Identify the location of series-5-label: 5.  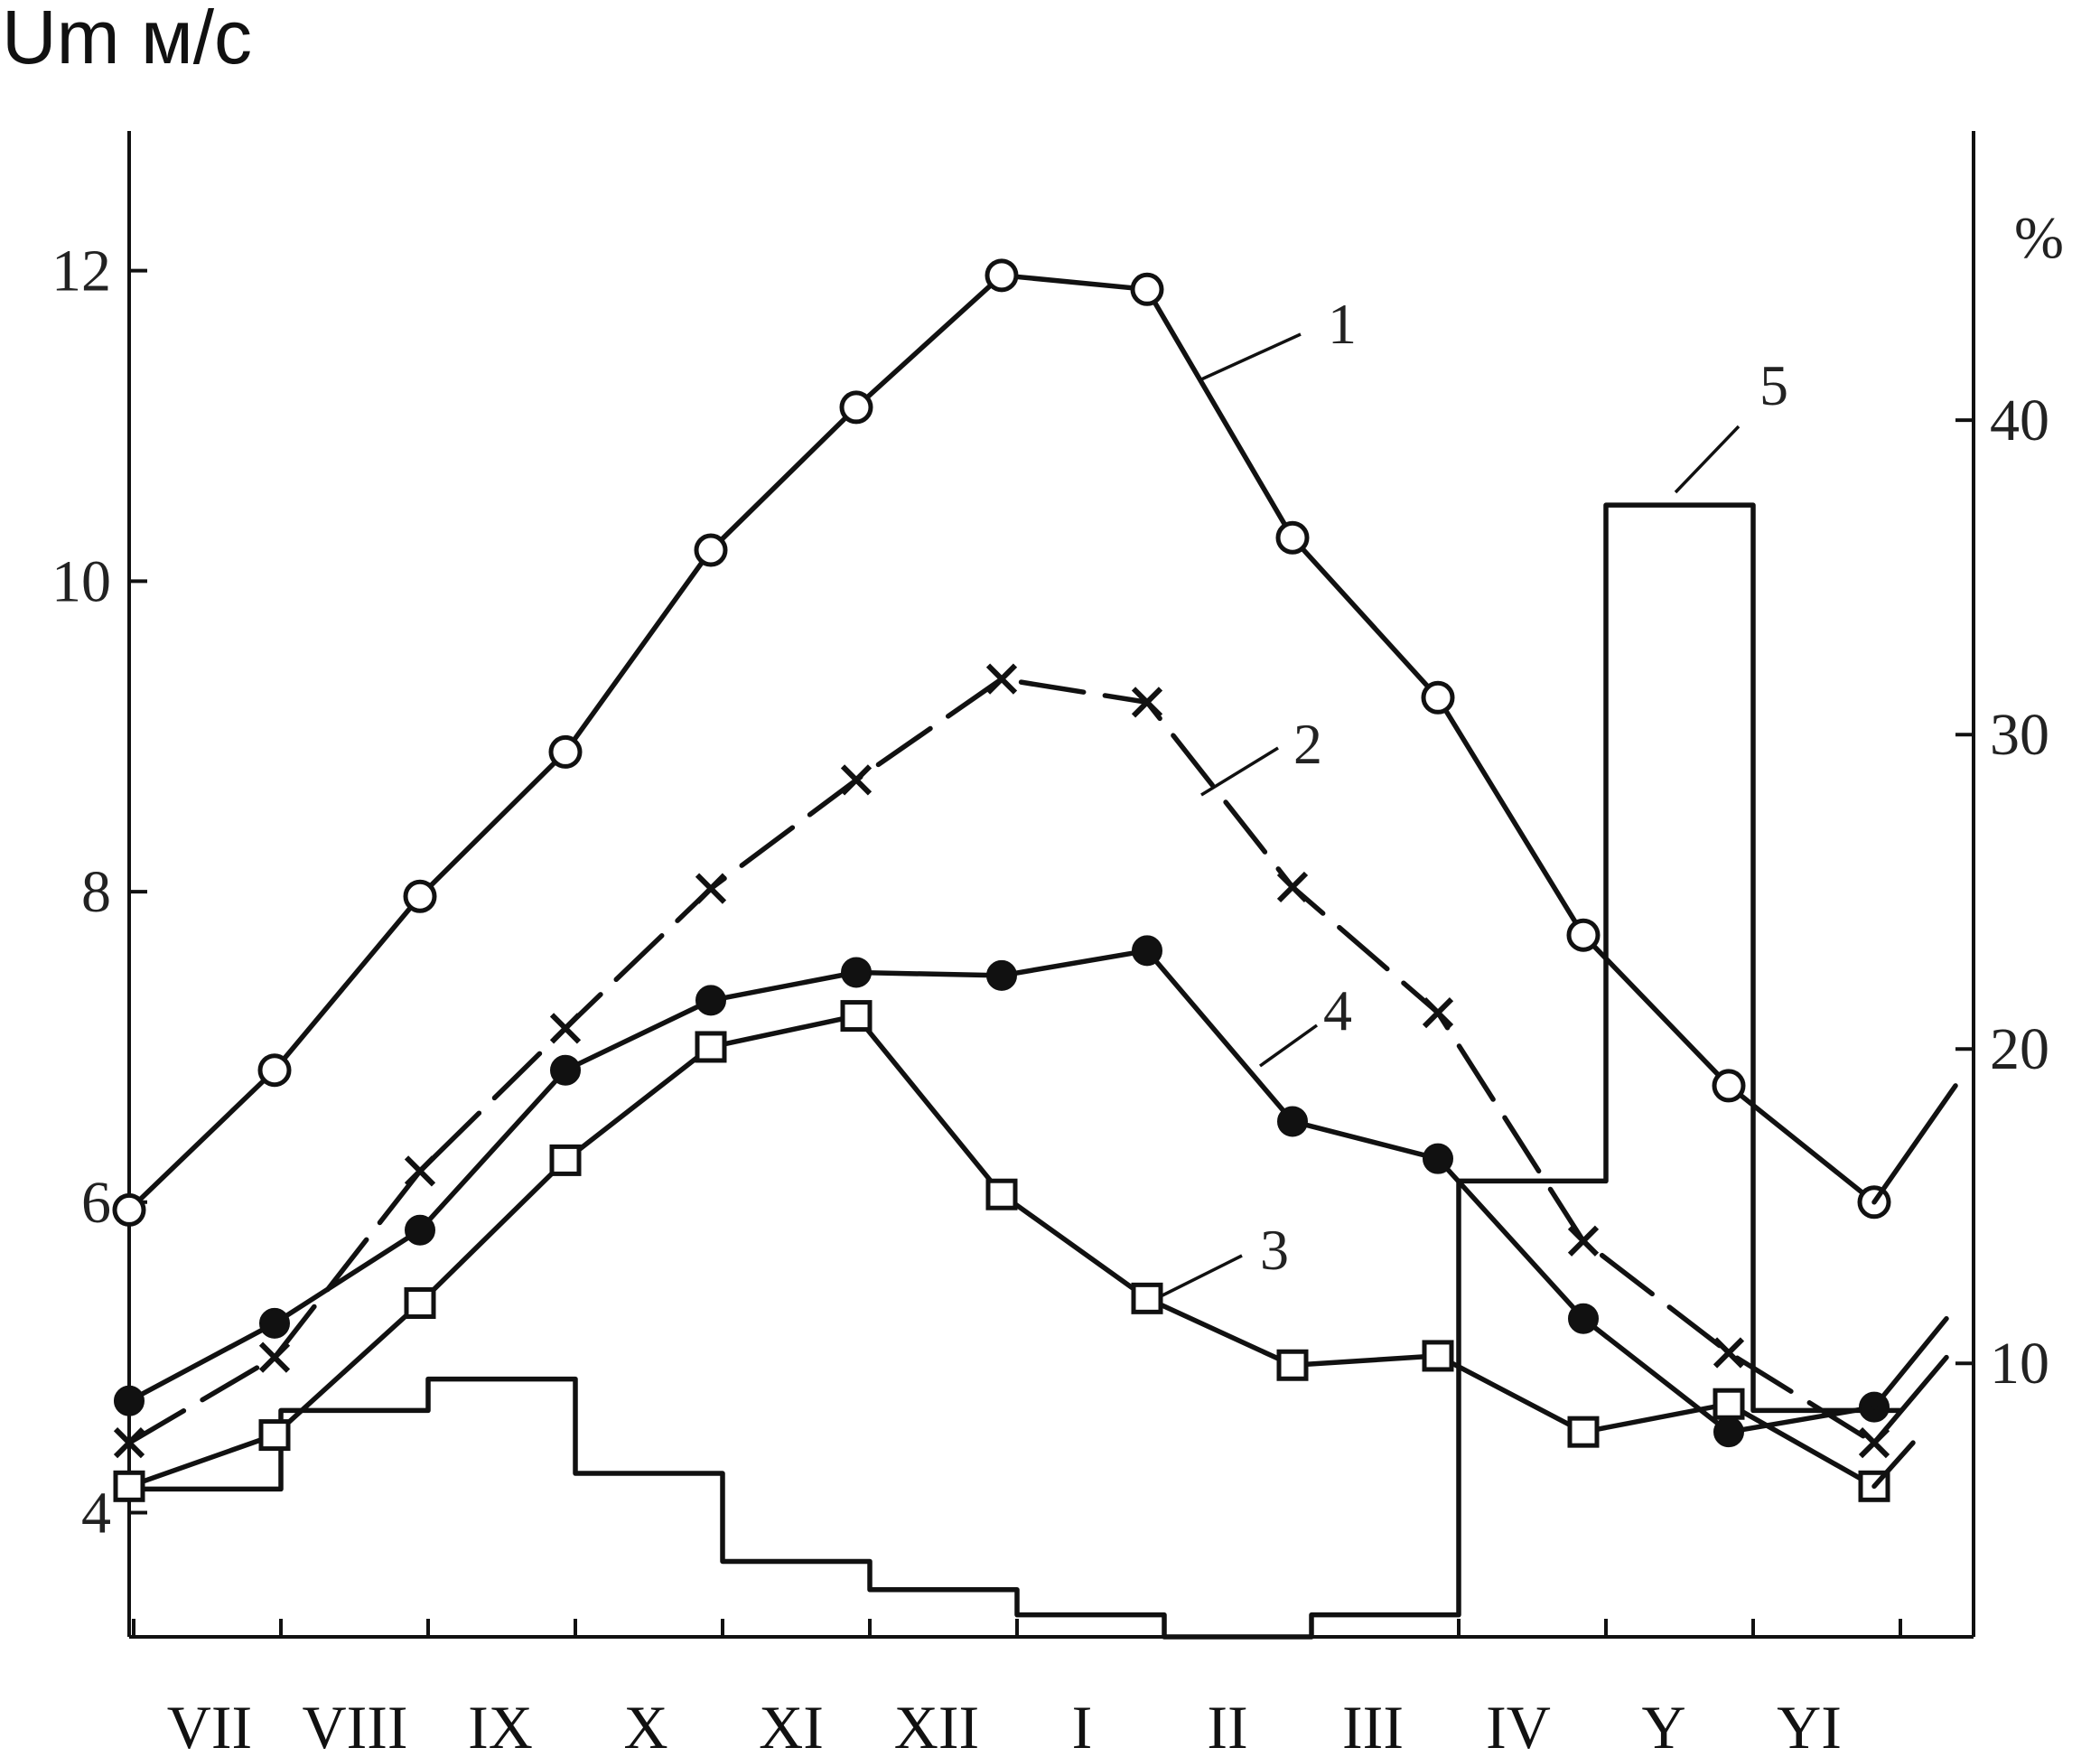
(1774, 385).